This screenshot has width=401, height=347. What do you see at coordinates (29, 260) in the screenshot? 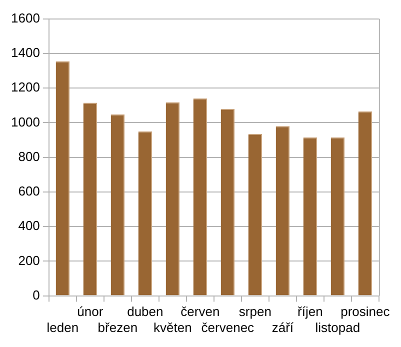
I see `y-tick-label: 200` at bounding box center [29, 260].